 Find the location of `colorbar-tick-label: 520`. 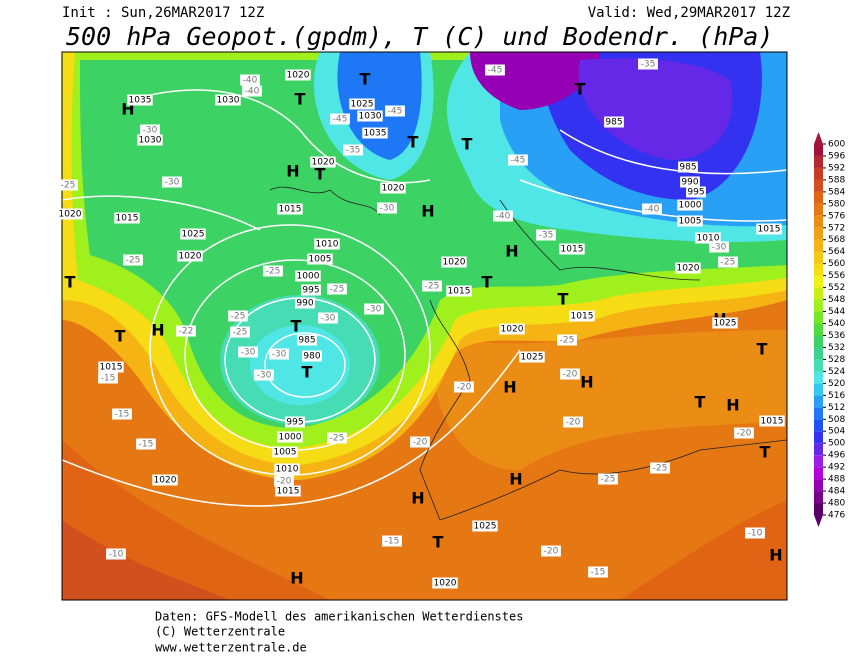

colorbar-tick-label: 520 is located at coordinates (836, 384).